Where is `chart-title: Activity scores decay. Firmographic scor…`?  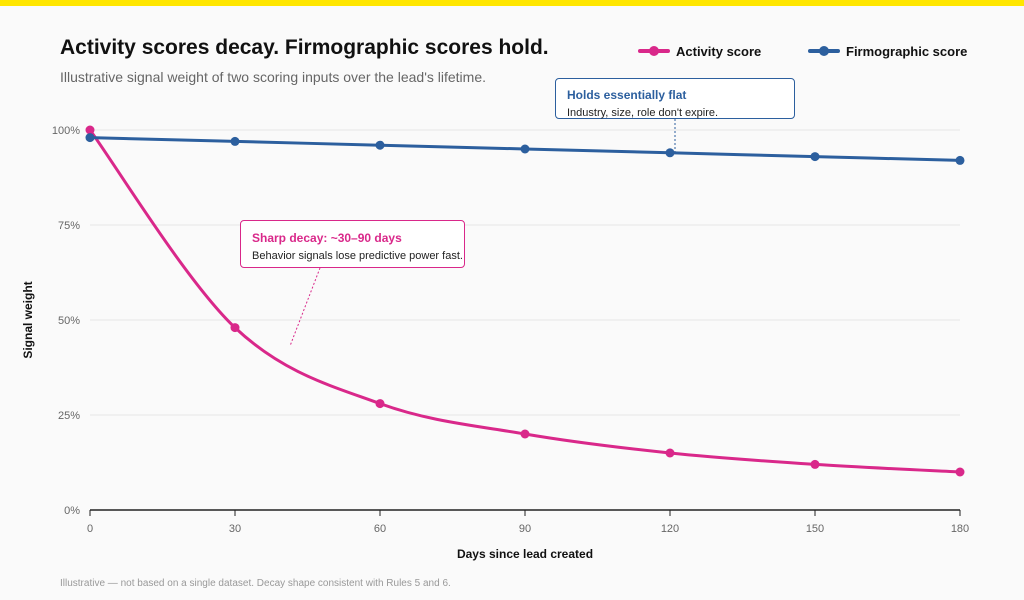 chart-title: Activity scores decay. Firmographic scor… is located at coordinates (304, 47).